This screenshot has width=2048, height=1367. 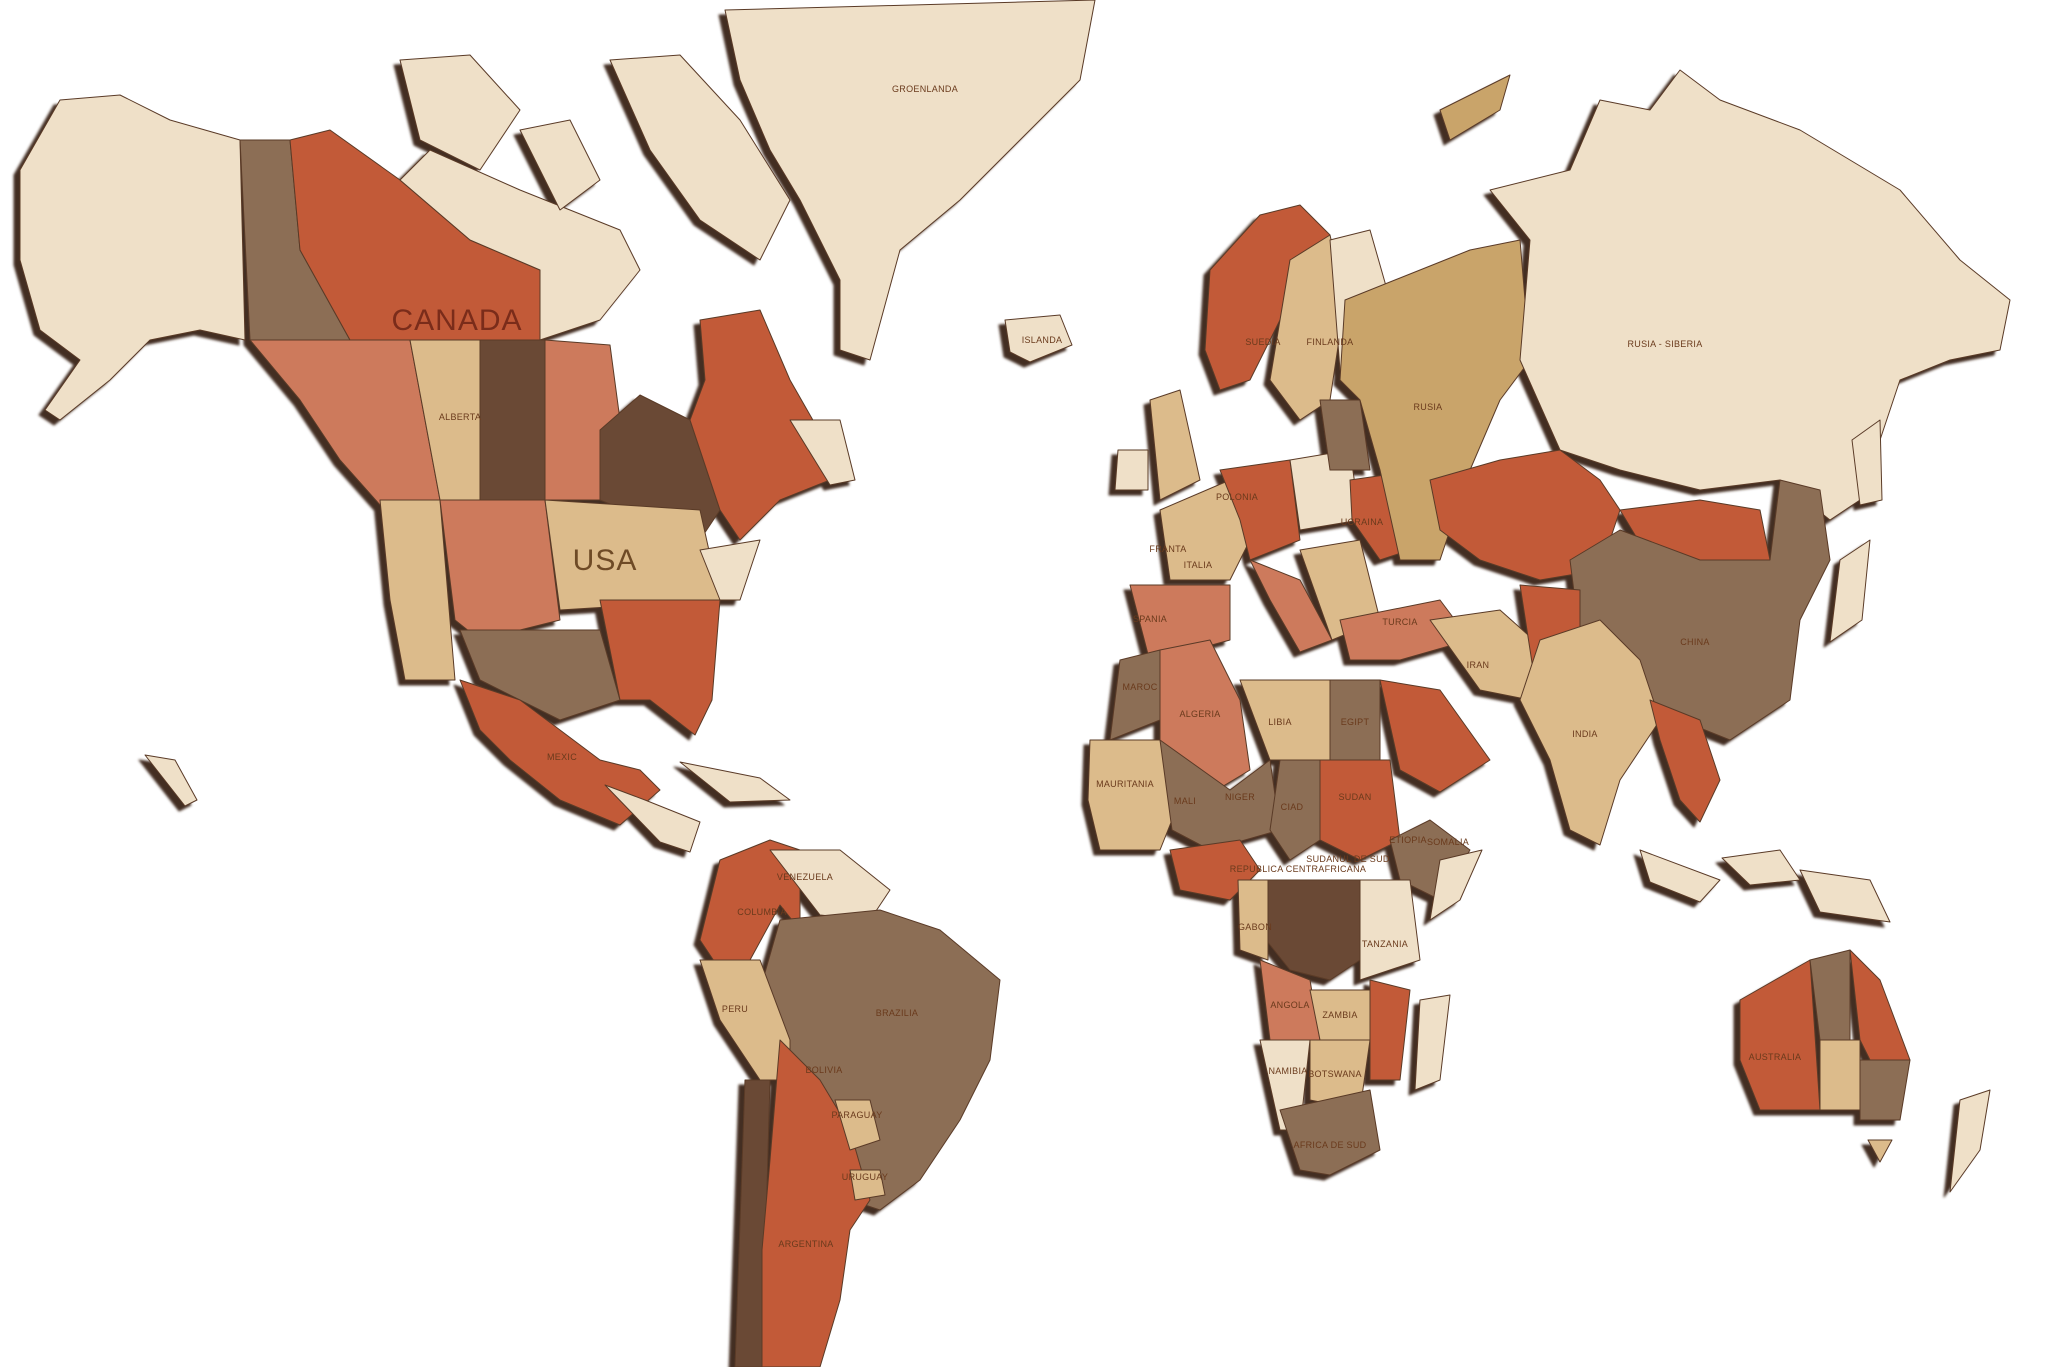 I want to click on label-argentina: ARGENTINA, so click(x=805, y=1244).